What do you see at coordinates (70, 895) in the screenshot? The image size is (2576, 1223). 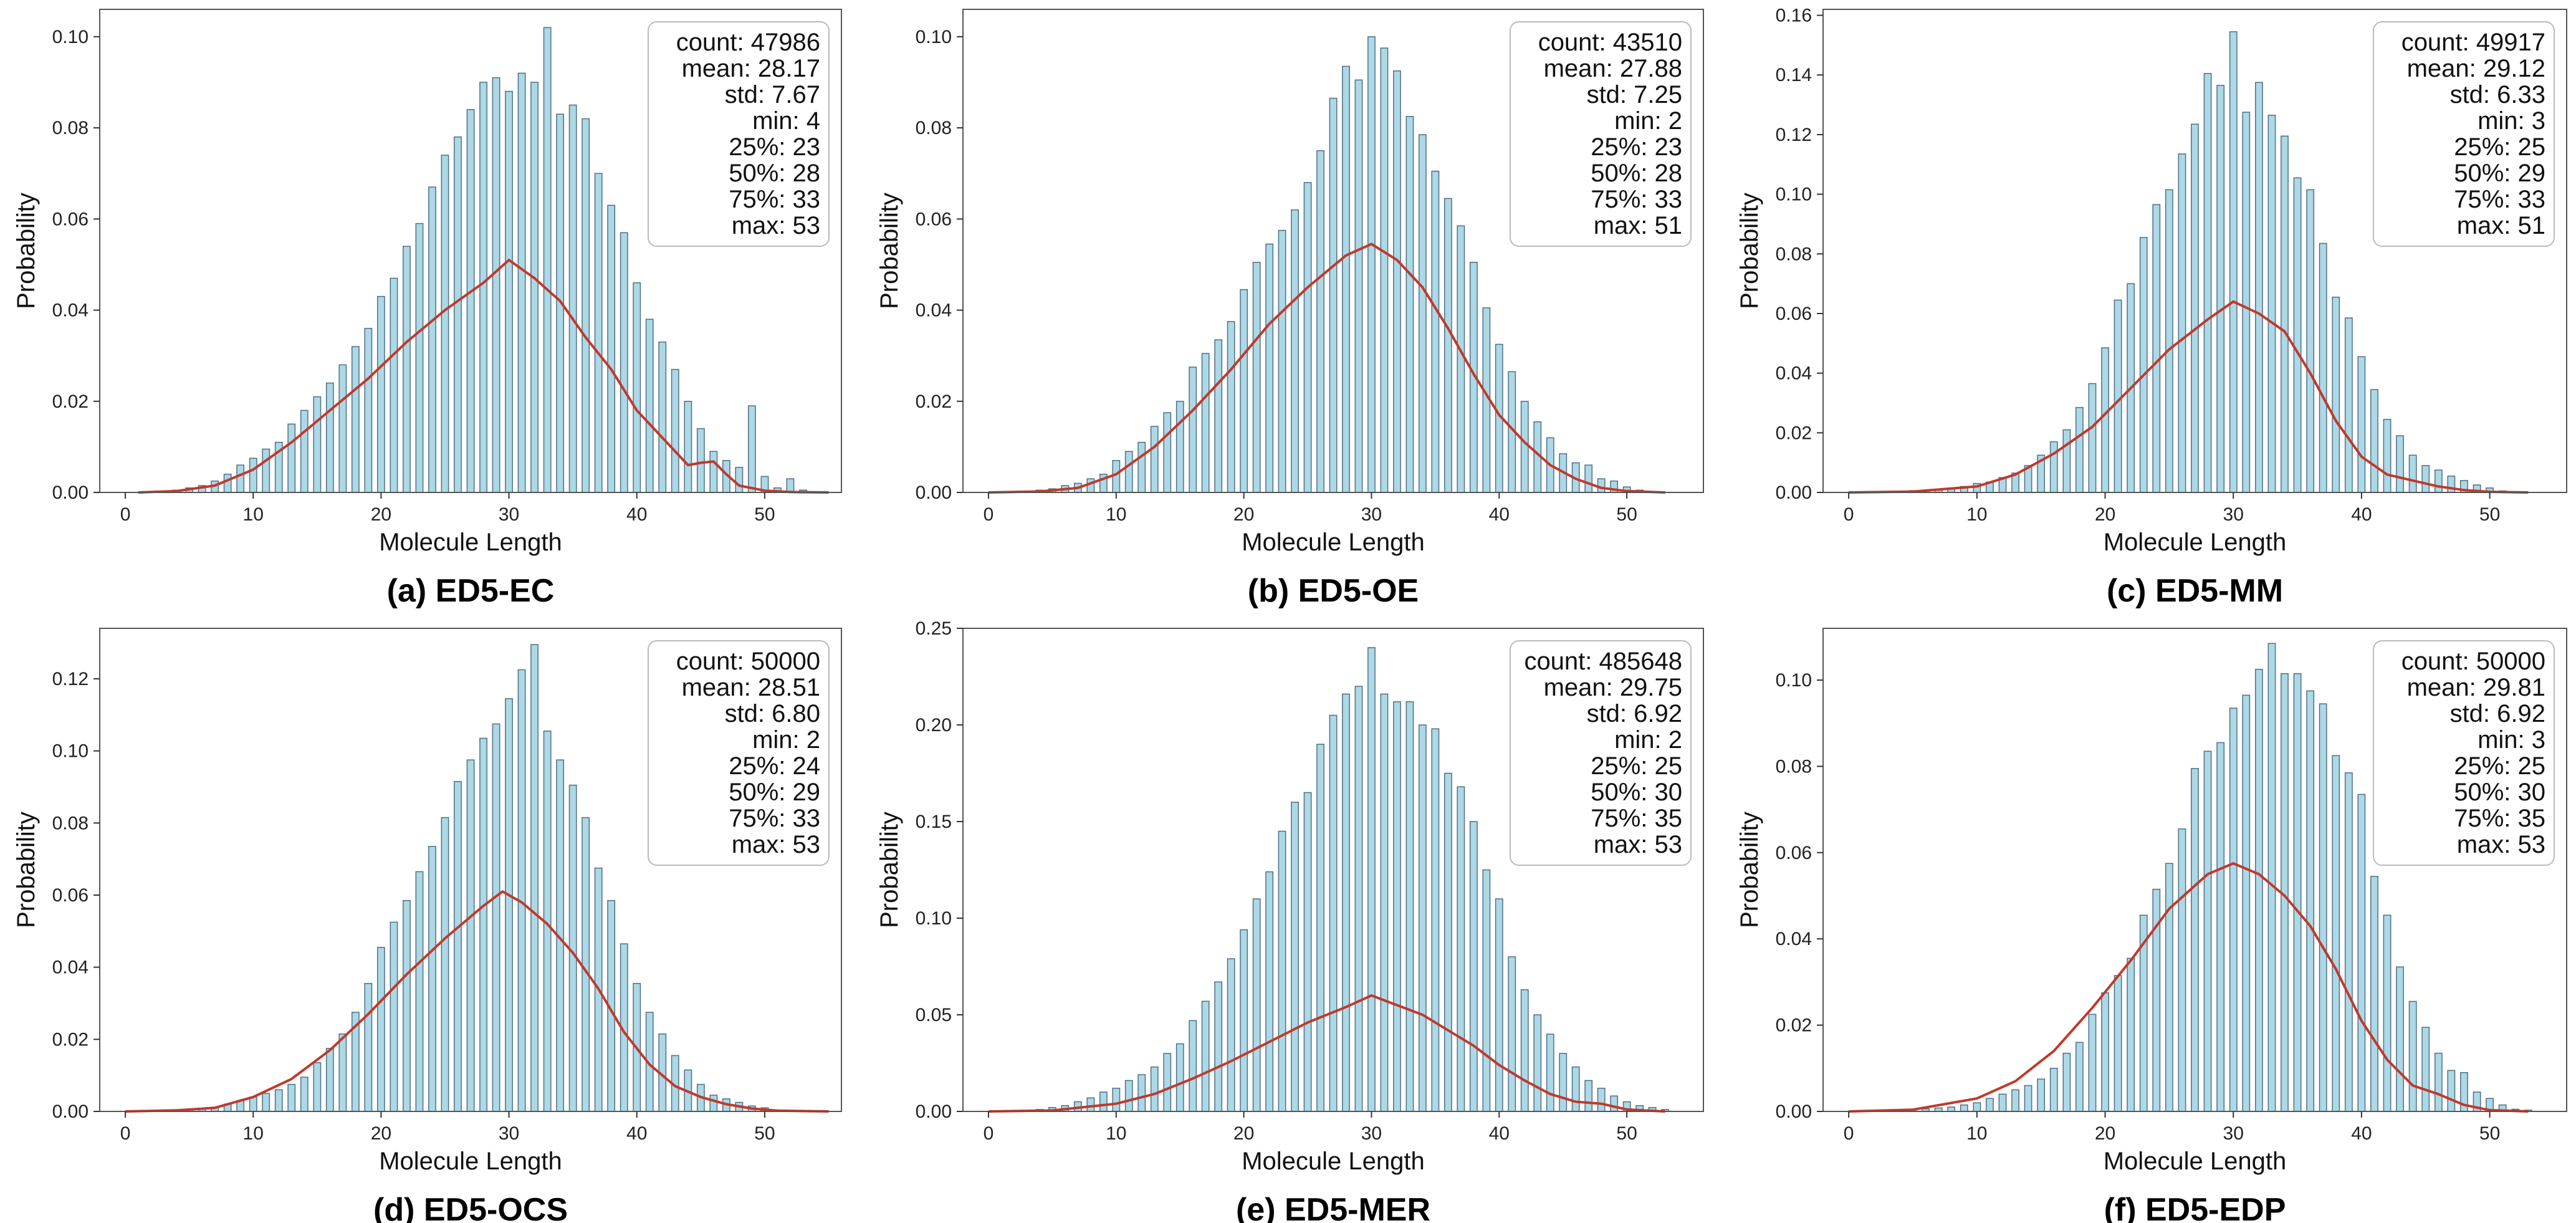 I see `y-tick-label: 0.06` at bounding box center [70, 895].